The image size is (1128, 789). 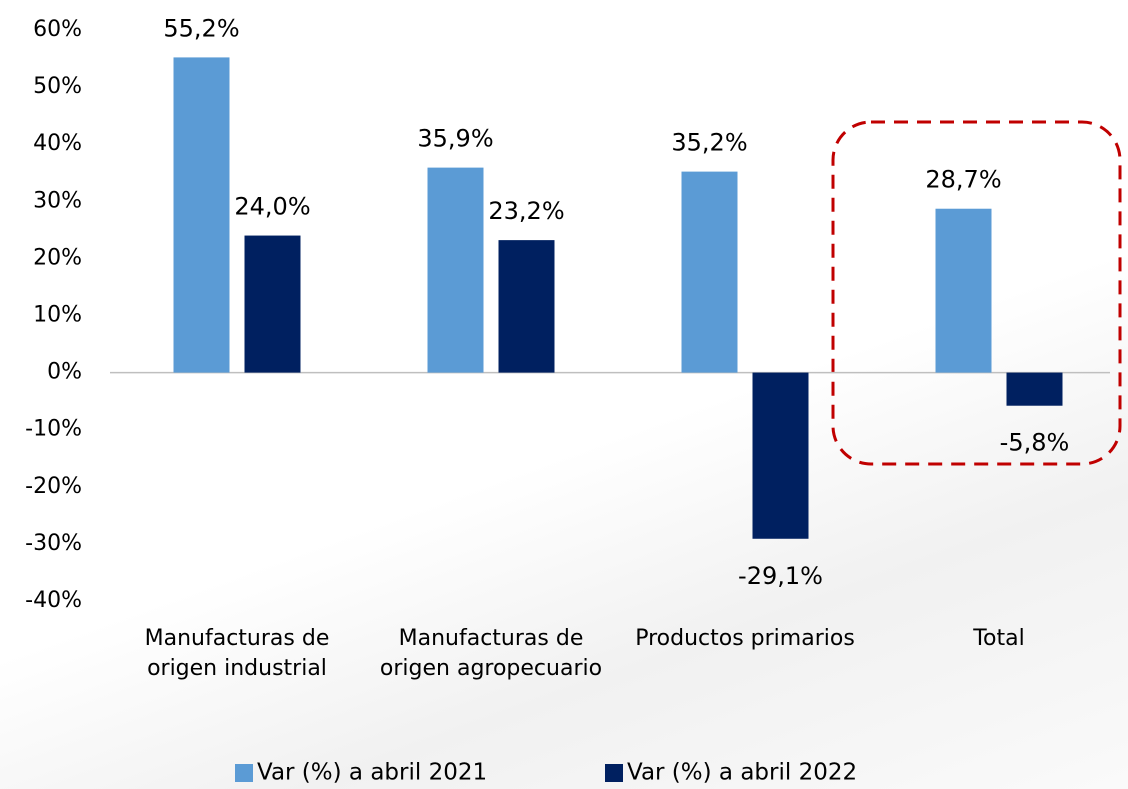 What do you see at coordinates (64, 372) in the screenshot?
I see `y-tick-label: 0%` at bounding box center [64, 372].